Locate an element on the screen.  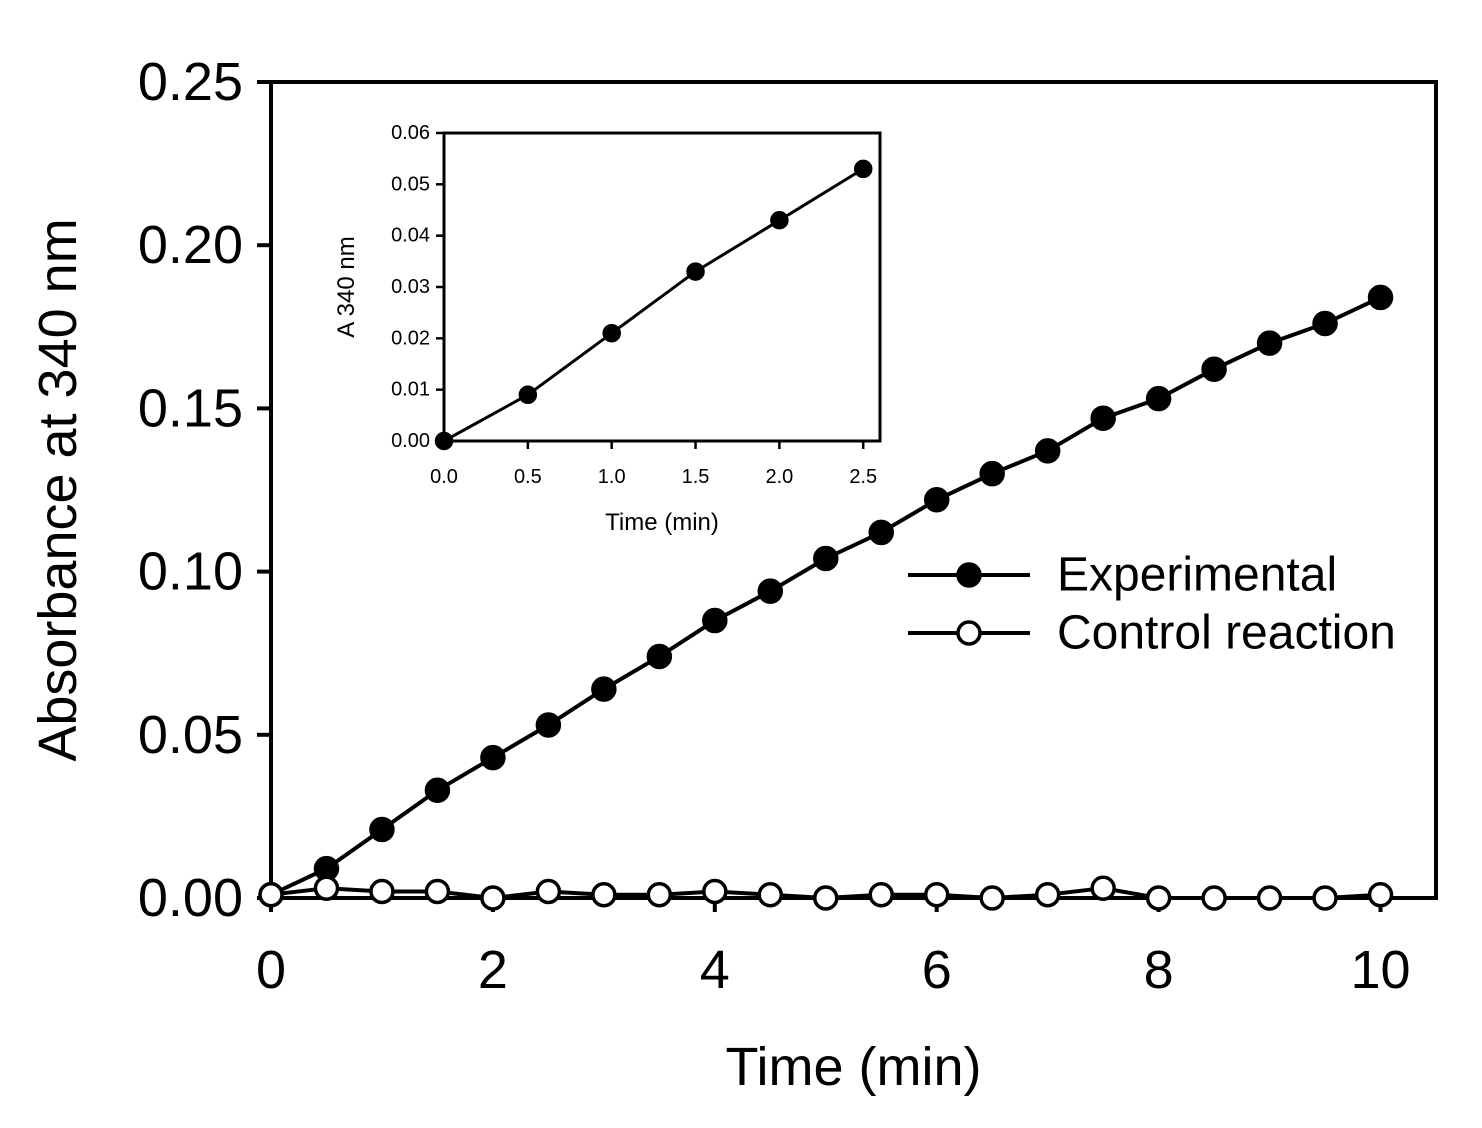
main-x-tick-label: 4 is located at coordinates (715, 970).